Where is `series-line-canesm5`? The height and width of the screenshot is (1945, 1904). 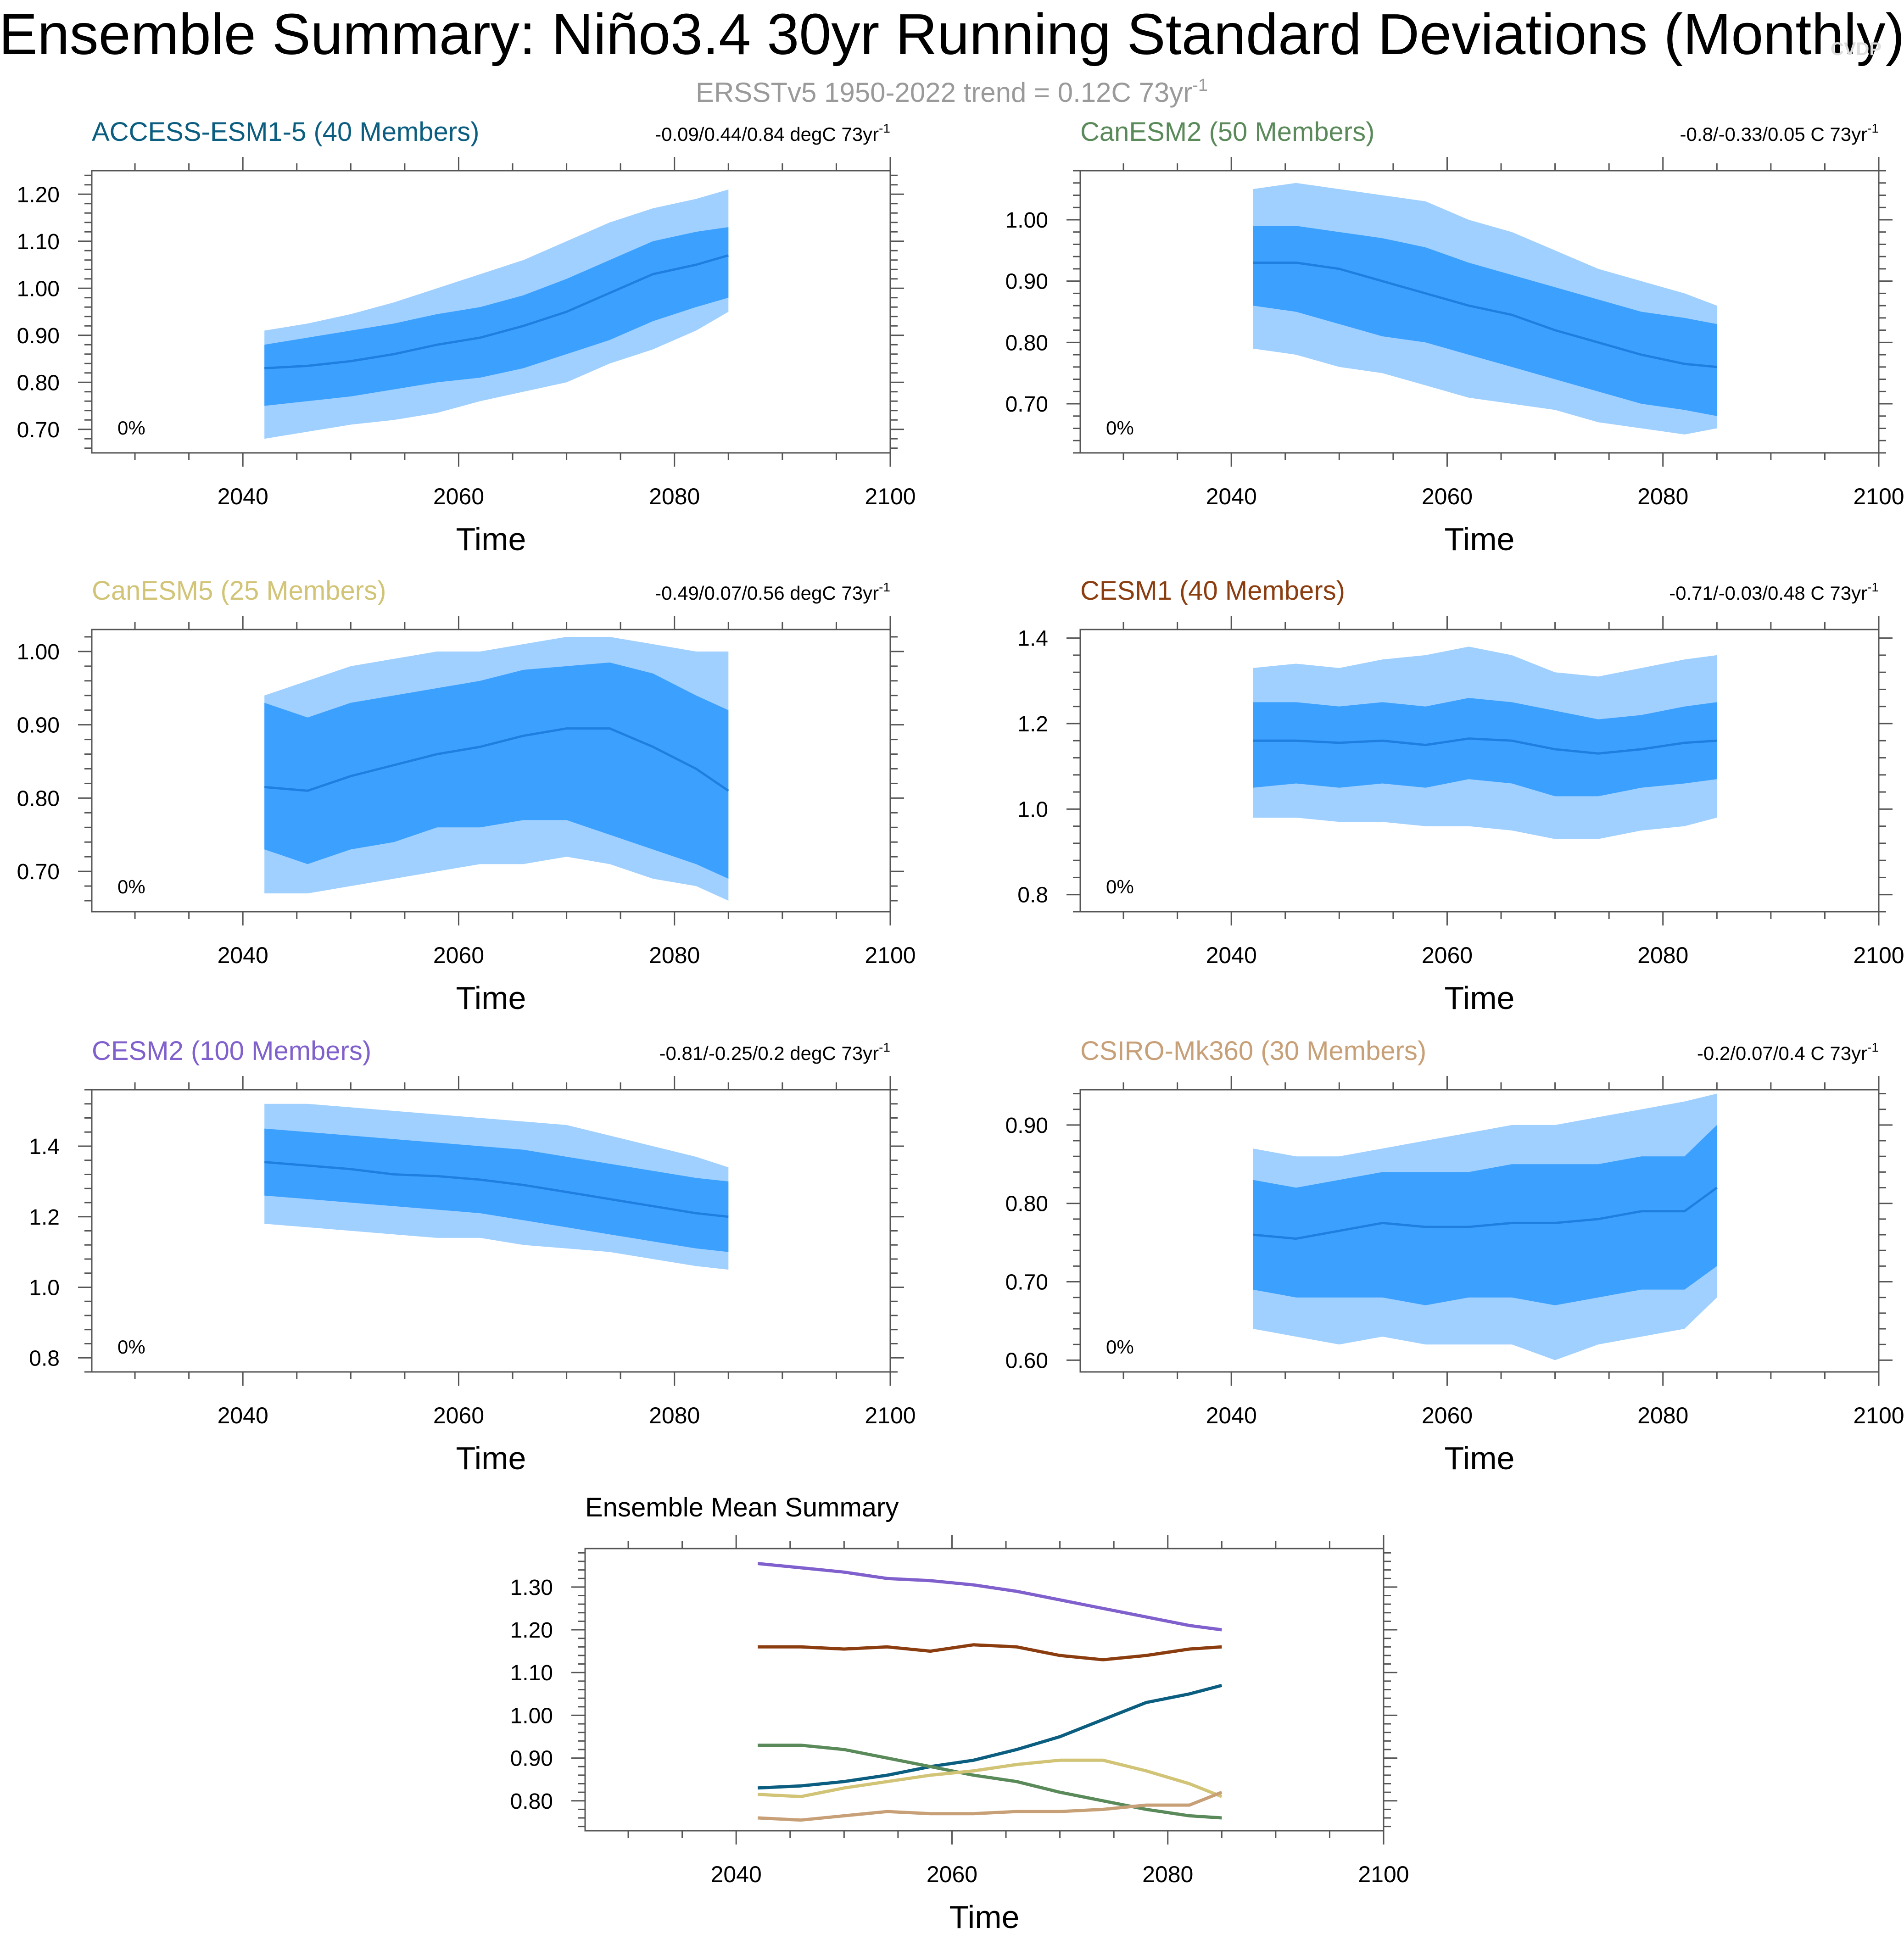 series-line-canesm5 is located at coordinates (990, 1778).